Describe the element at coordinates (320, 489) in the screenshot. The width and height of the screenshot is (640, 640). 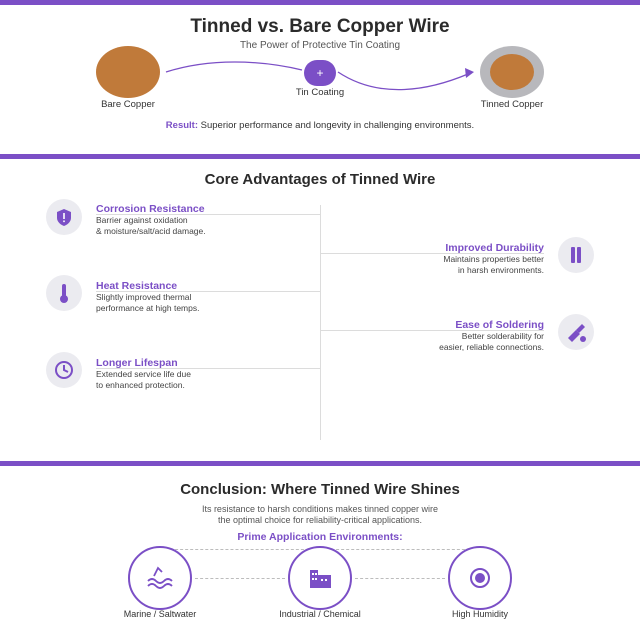
I see `conclusion-title: Conclusion: Where Tinned Wire Shines` at that location.